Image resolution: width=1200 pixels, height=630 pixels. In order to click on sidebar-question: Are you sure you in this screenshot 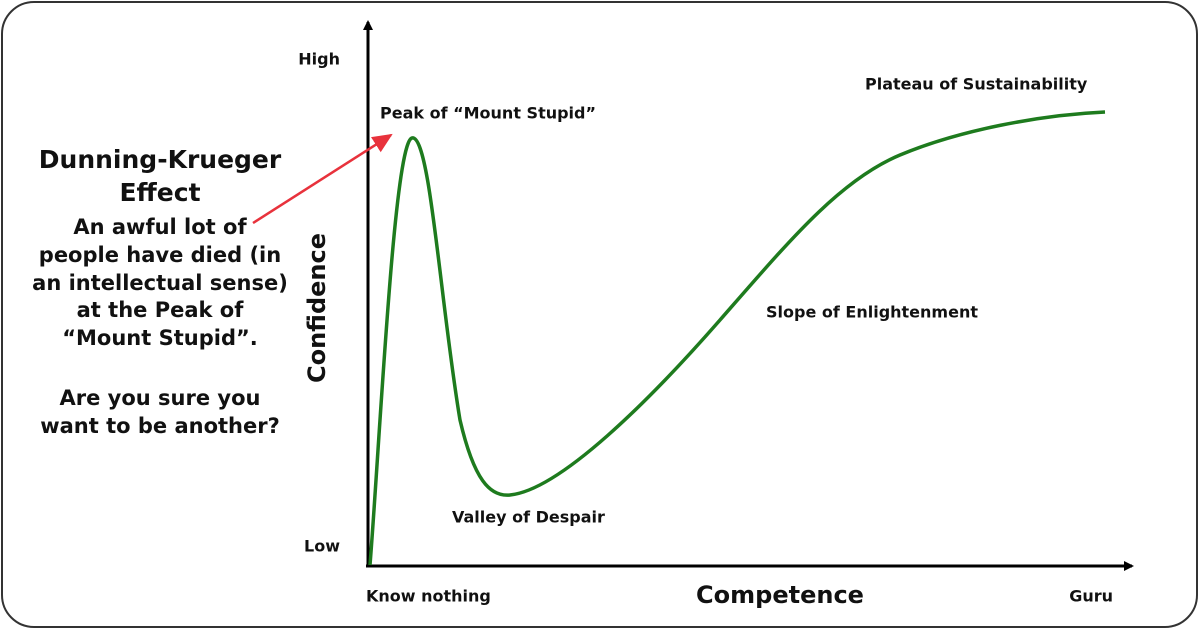, I will do `click(160, 398)`.